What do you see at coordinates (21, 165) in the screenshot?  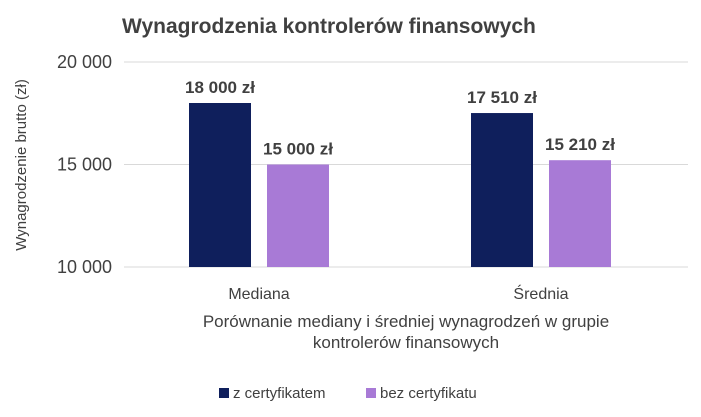 I see `y-axis-label: Wynagrodzenie brutto (zł)` at bounding box center [21, 165].